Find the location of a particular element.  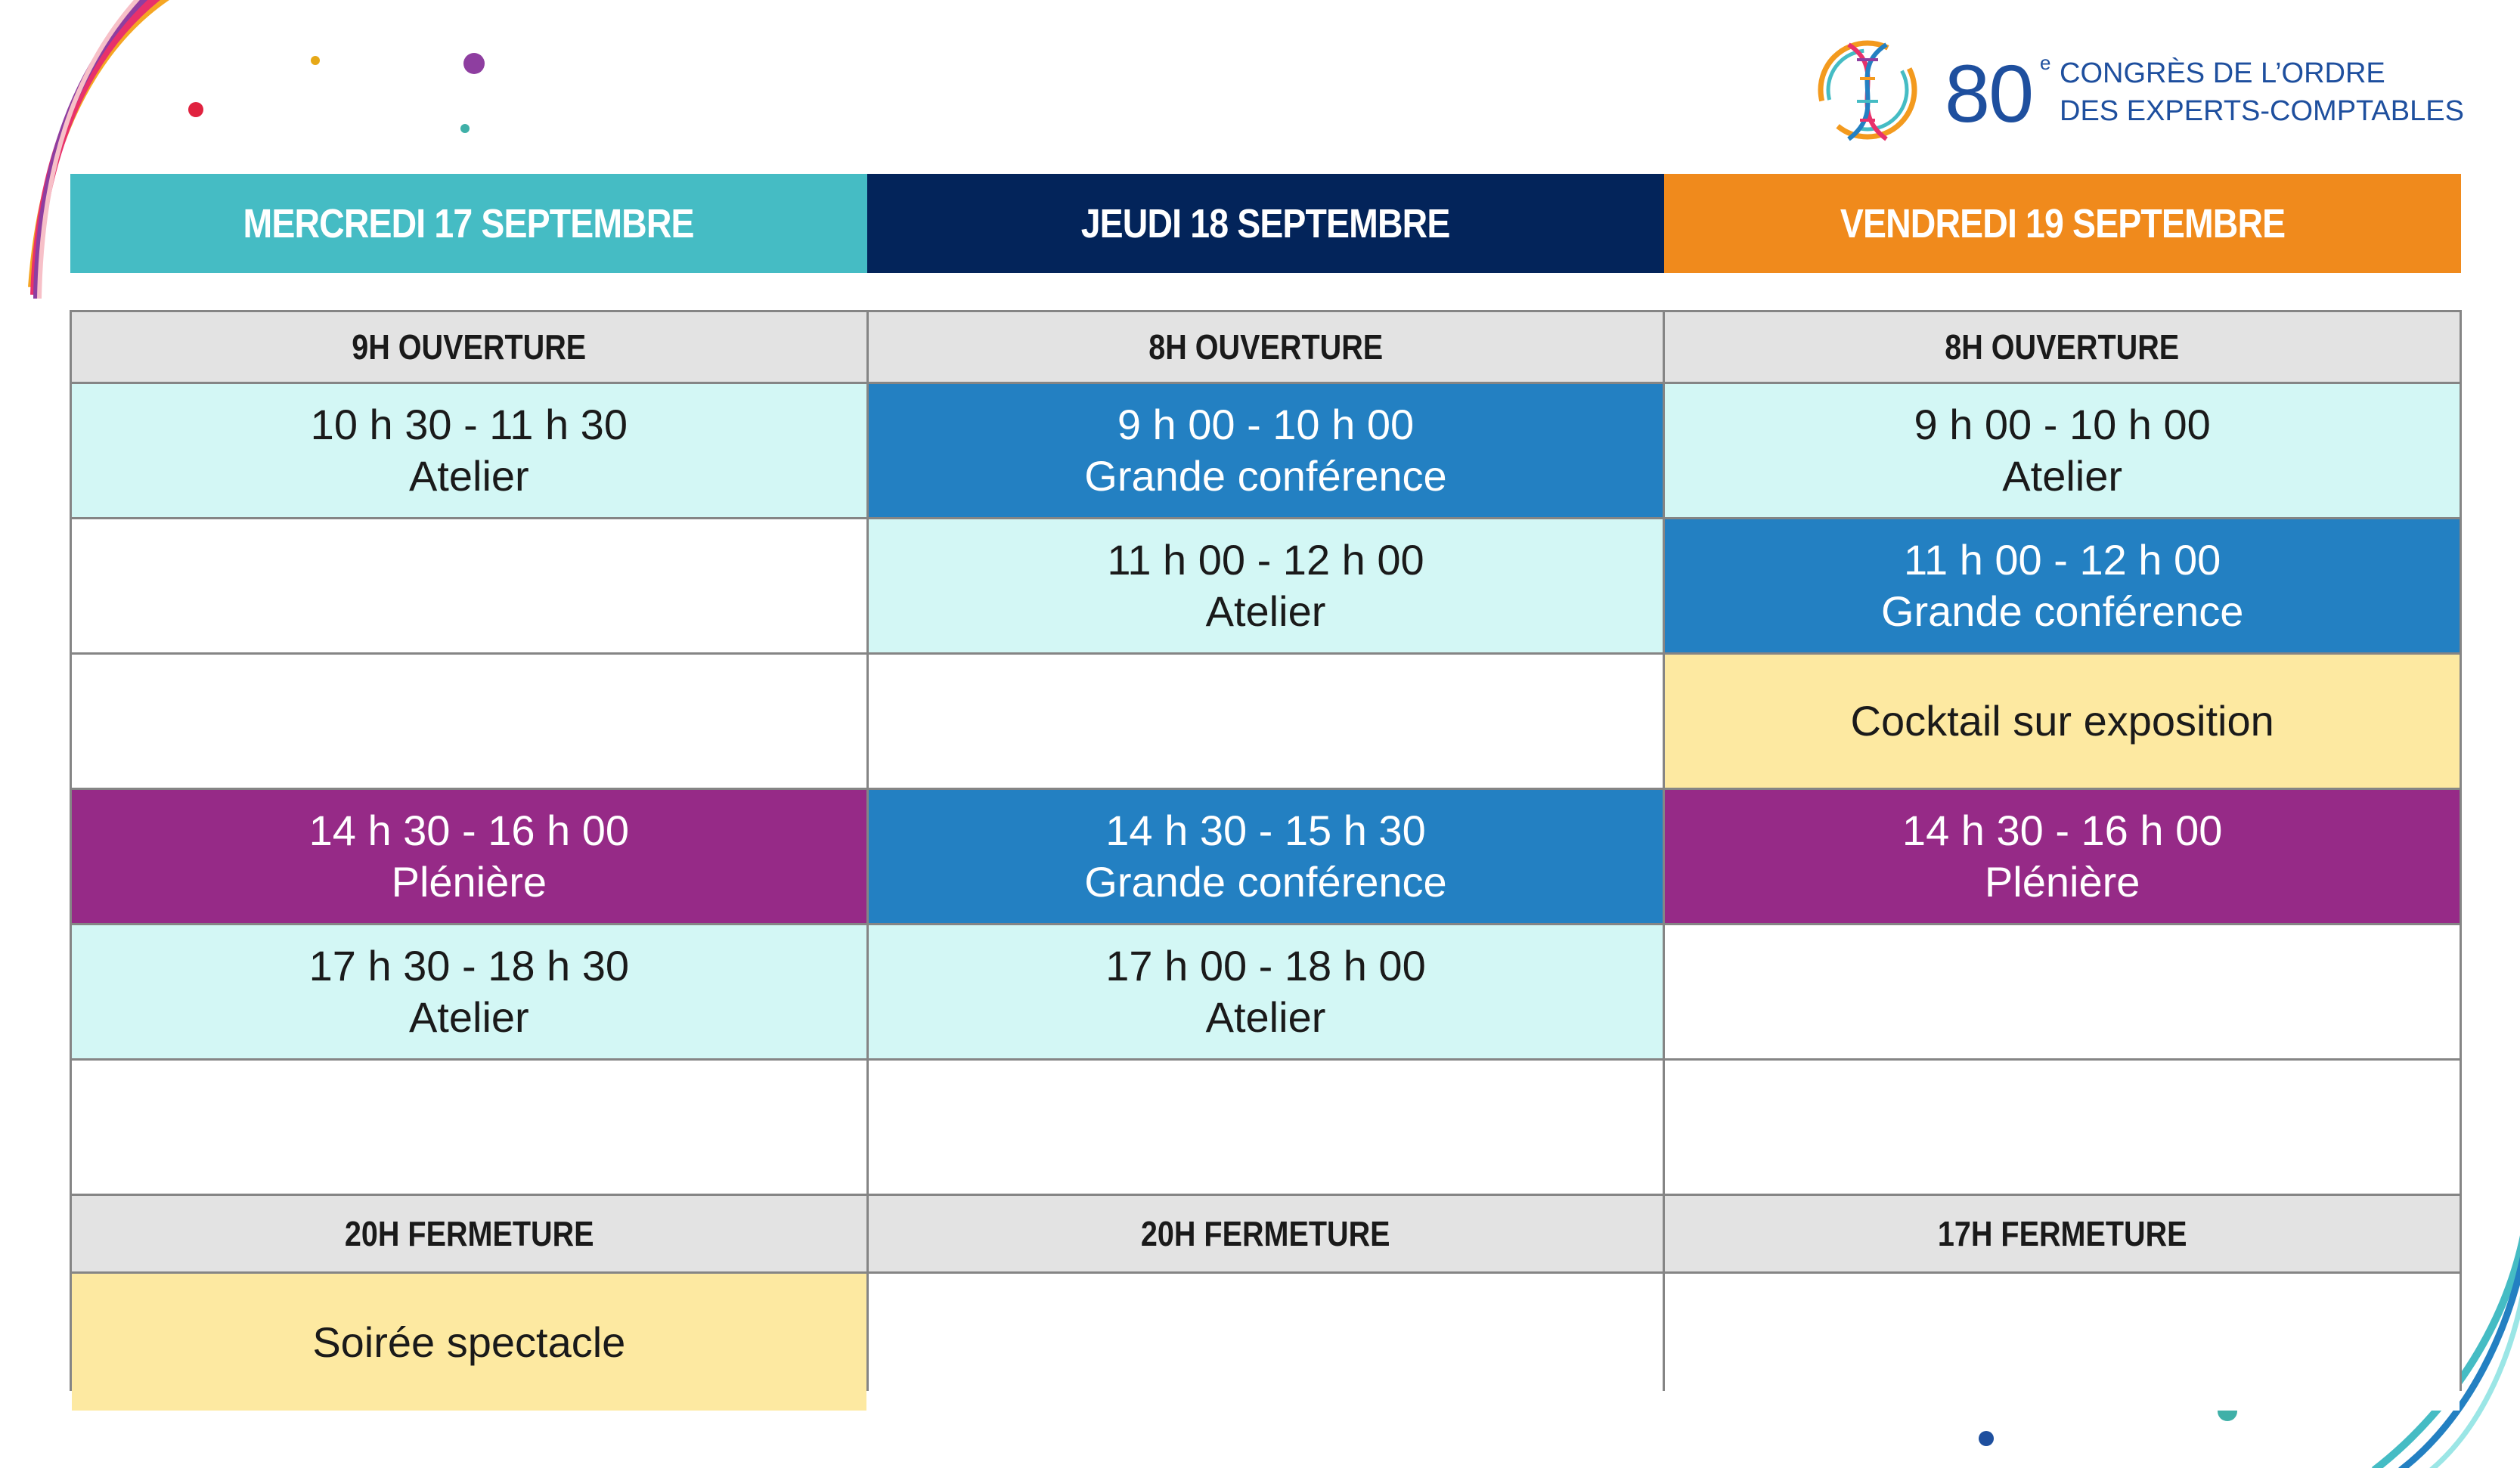

day-header-jeudi: JEUDI 18 SEPTEMBRE is located at coordinates (1265, 223).